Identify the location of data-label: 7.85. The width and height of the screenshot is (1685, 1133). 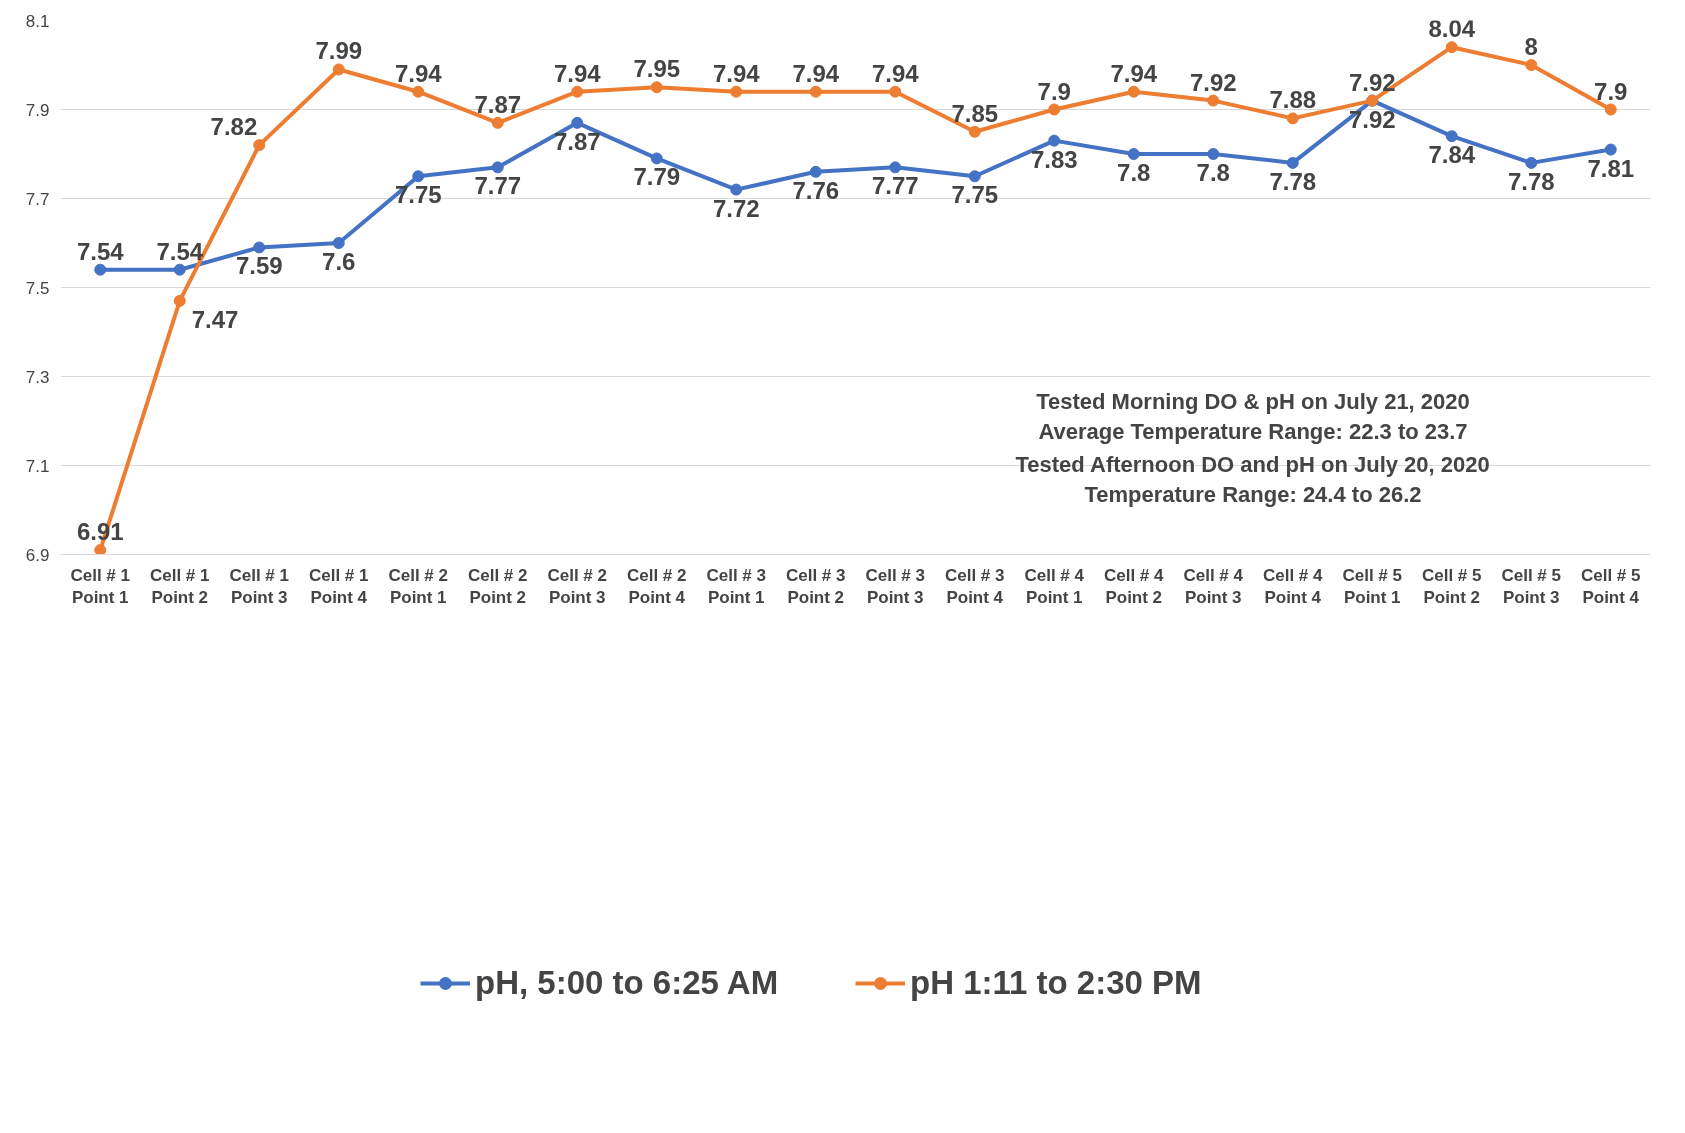
(975, 113).